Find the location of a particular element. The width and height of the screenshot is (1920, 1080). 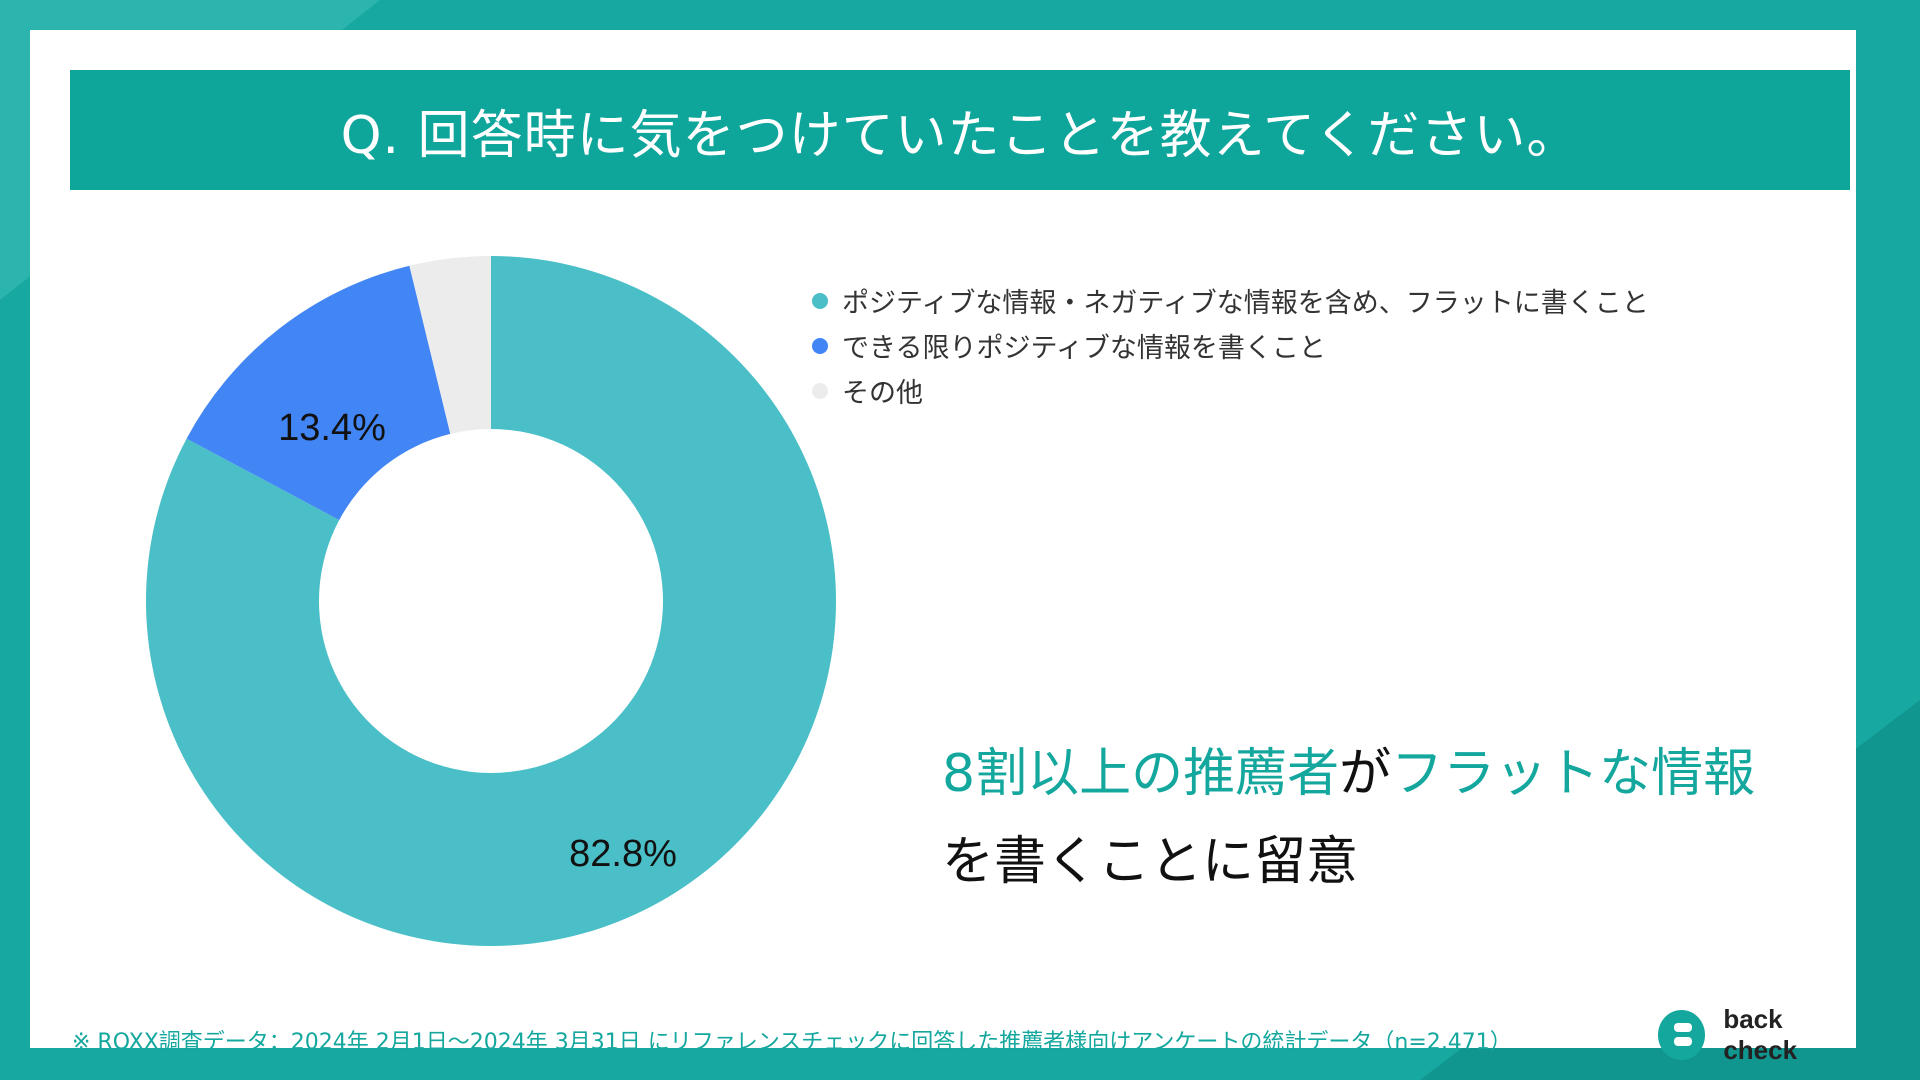

headline: 8割以上の推薦者がフラットな情報 を書くことに留意 is located at coordinates (1348, 818).